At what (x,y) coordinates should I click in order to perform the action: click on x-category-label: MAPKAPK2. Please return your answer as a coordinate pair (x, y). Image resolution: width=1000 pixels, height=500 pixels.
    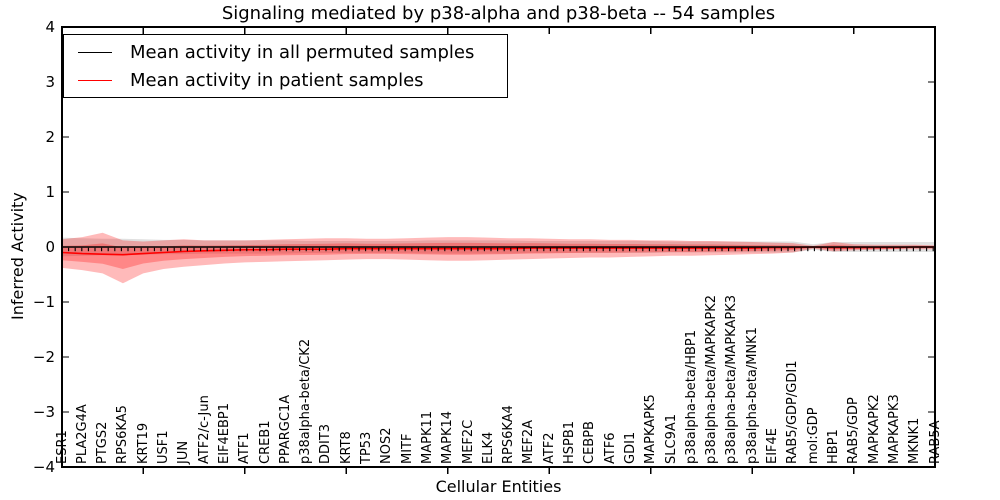
    Looking at the image, I should click on (874, 429).